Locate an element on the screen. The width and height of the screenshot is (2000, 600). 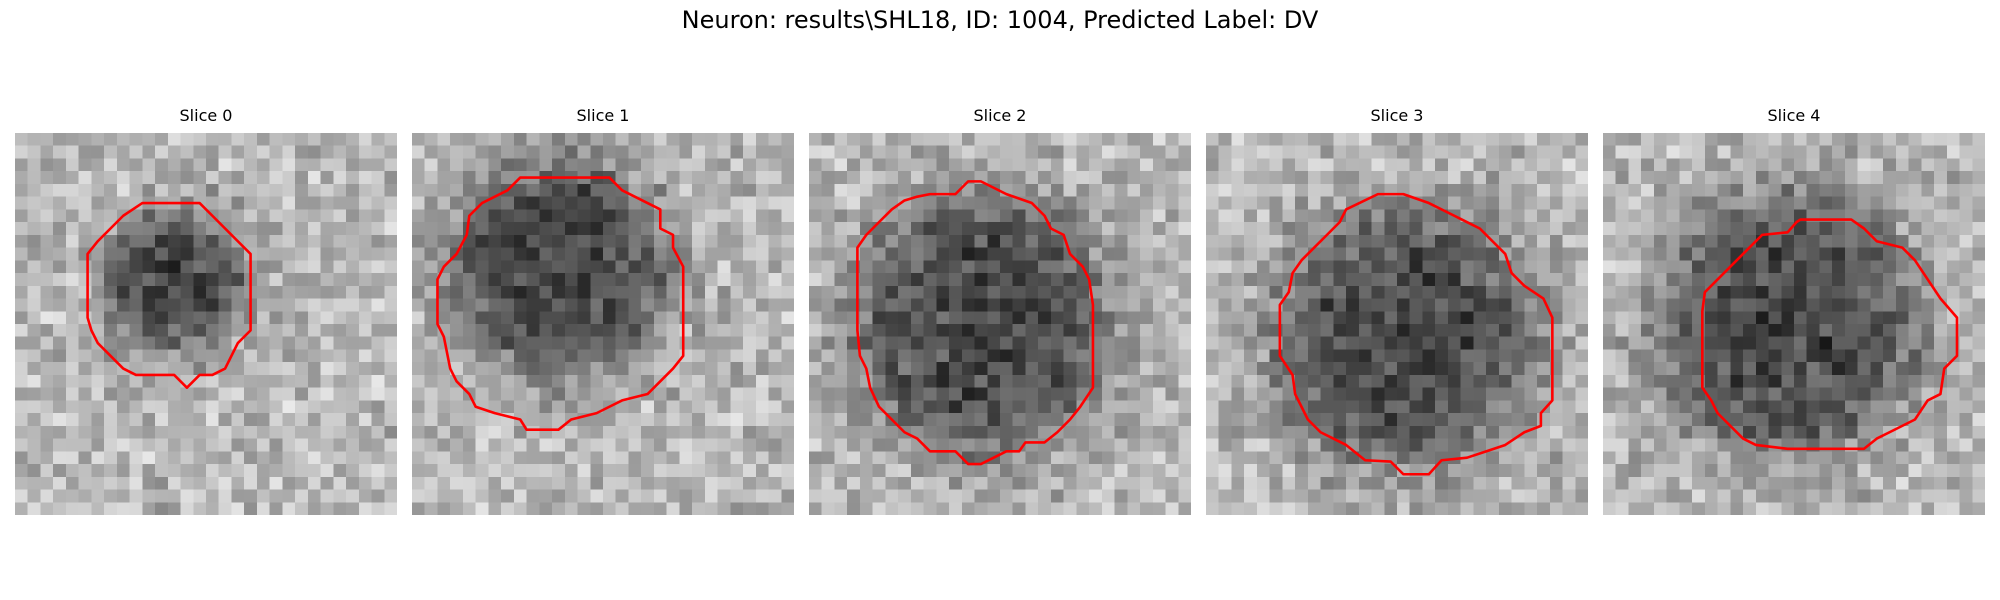
slice-title: Slice 1 is located at coordinates (603, 115).